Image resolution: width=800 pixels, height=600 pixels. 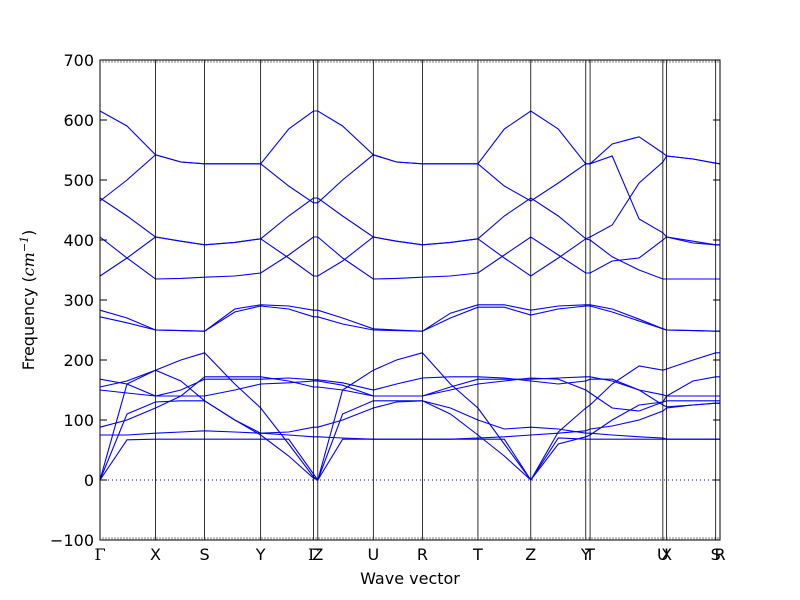 What do you see at coordinates (78, 180) in the screenshot?
I see `y-tick-label: 500` at bounding box center [78, 180].